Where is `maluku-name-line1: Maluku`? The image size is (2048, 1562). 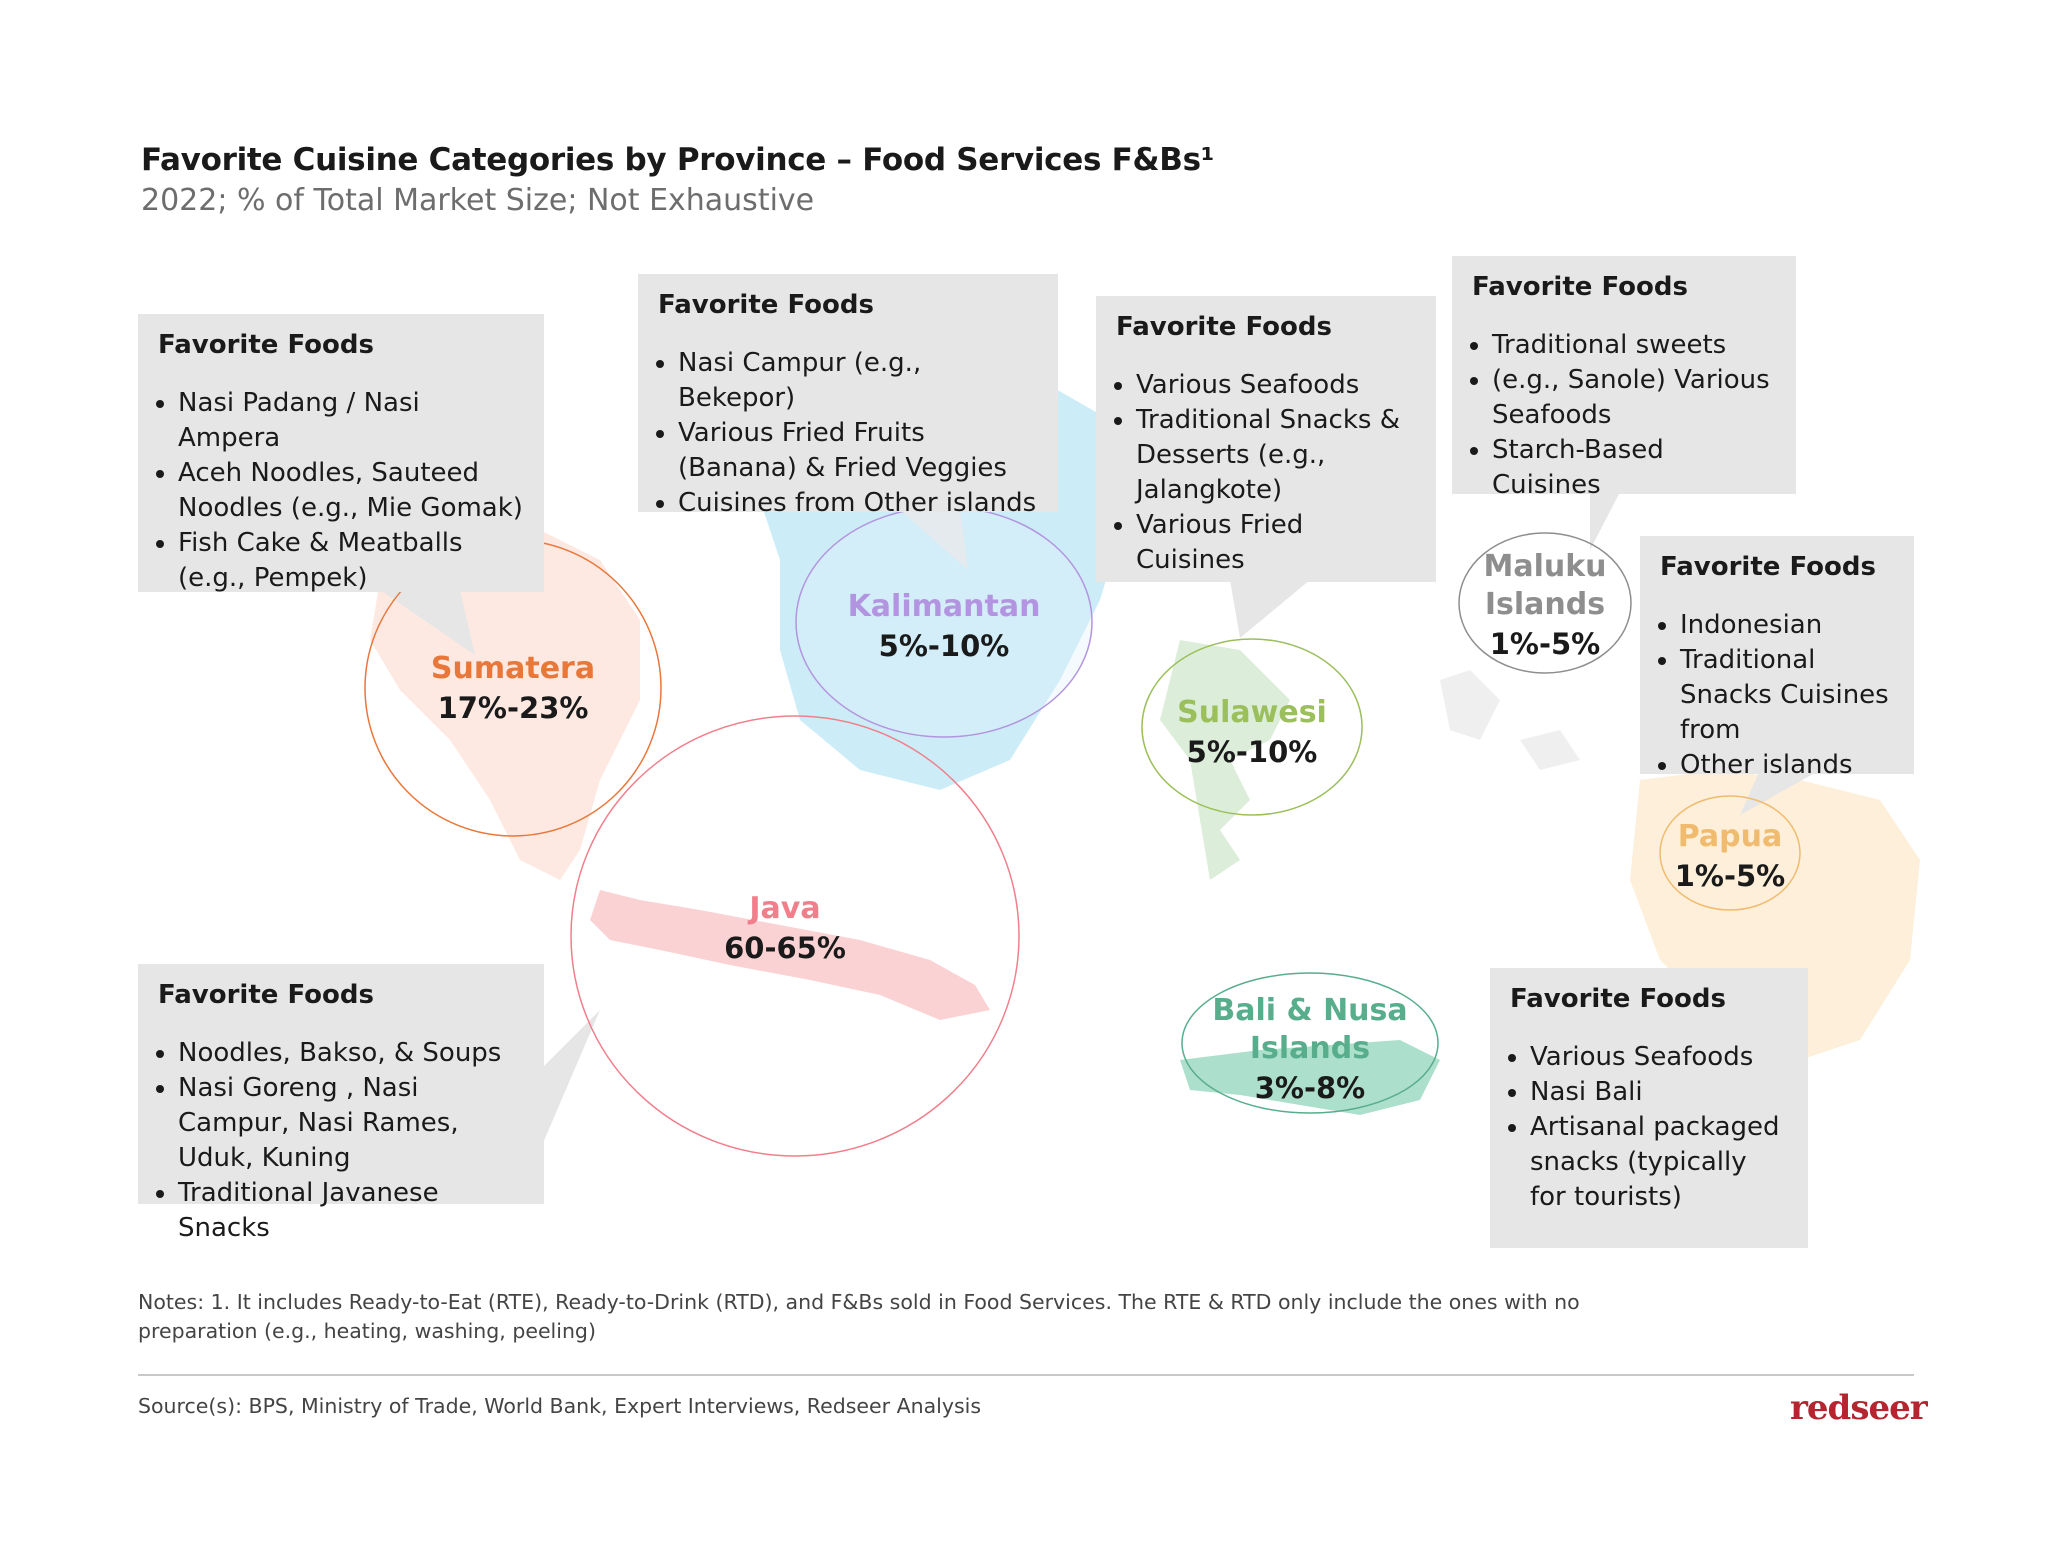 maluku-name-line1: Maluku is located at coordinates (1545, 566).